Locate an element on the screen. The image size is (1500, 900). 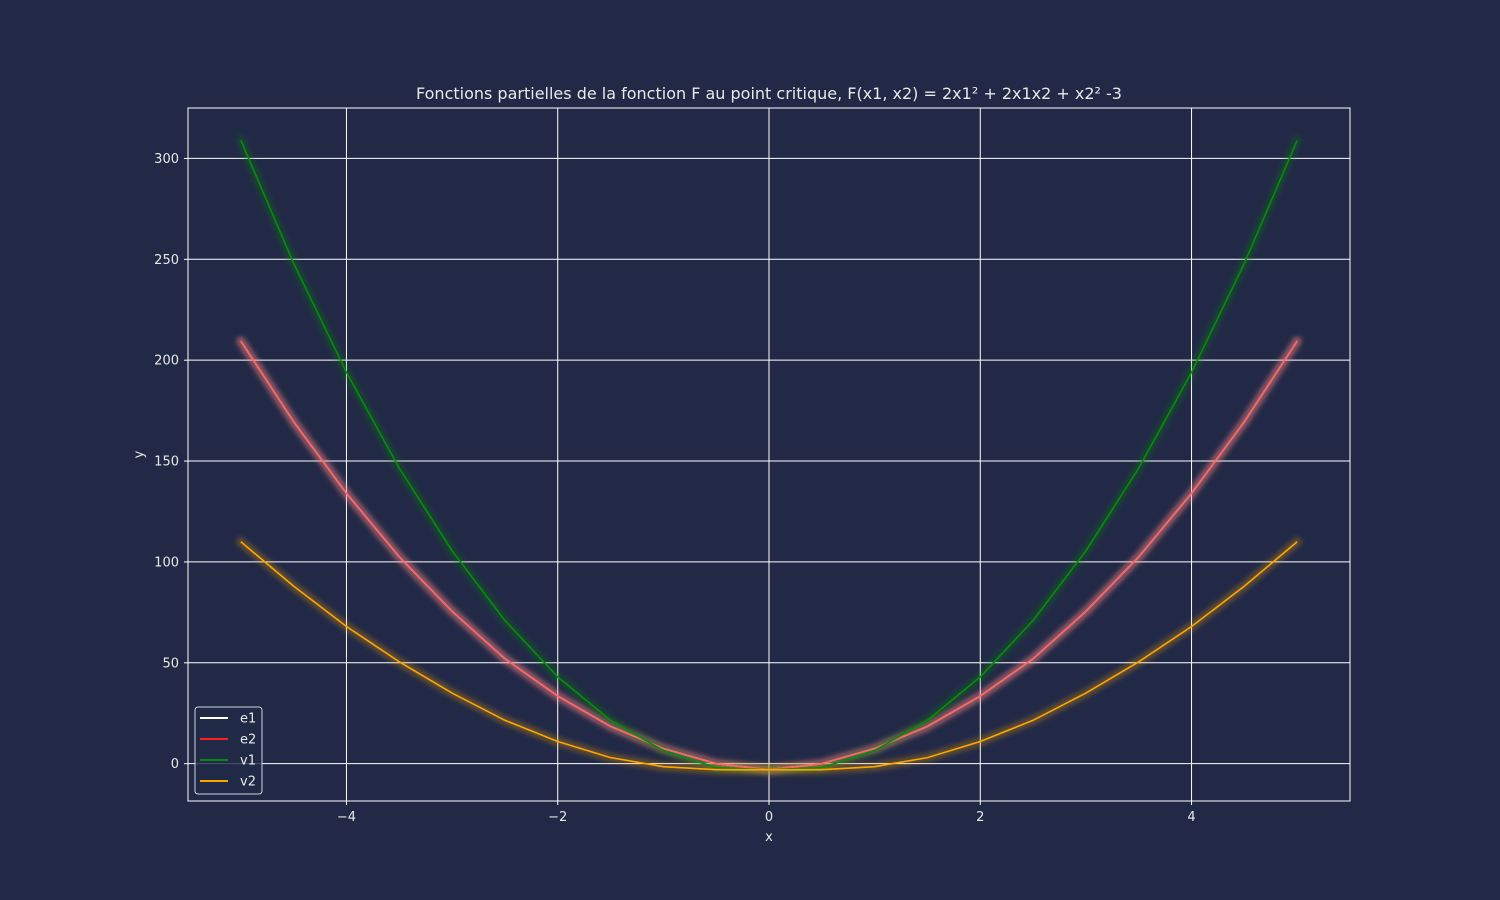
y-axis-label: y is located at coordinates (139, 454).